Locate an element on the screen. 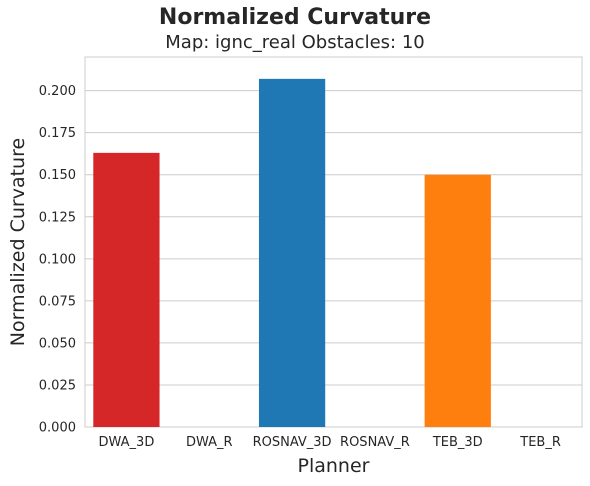 The width and height of the screenshot is (590, 486). y-tick-label: 0.025 is located at coordinates (57, 385).